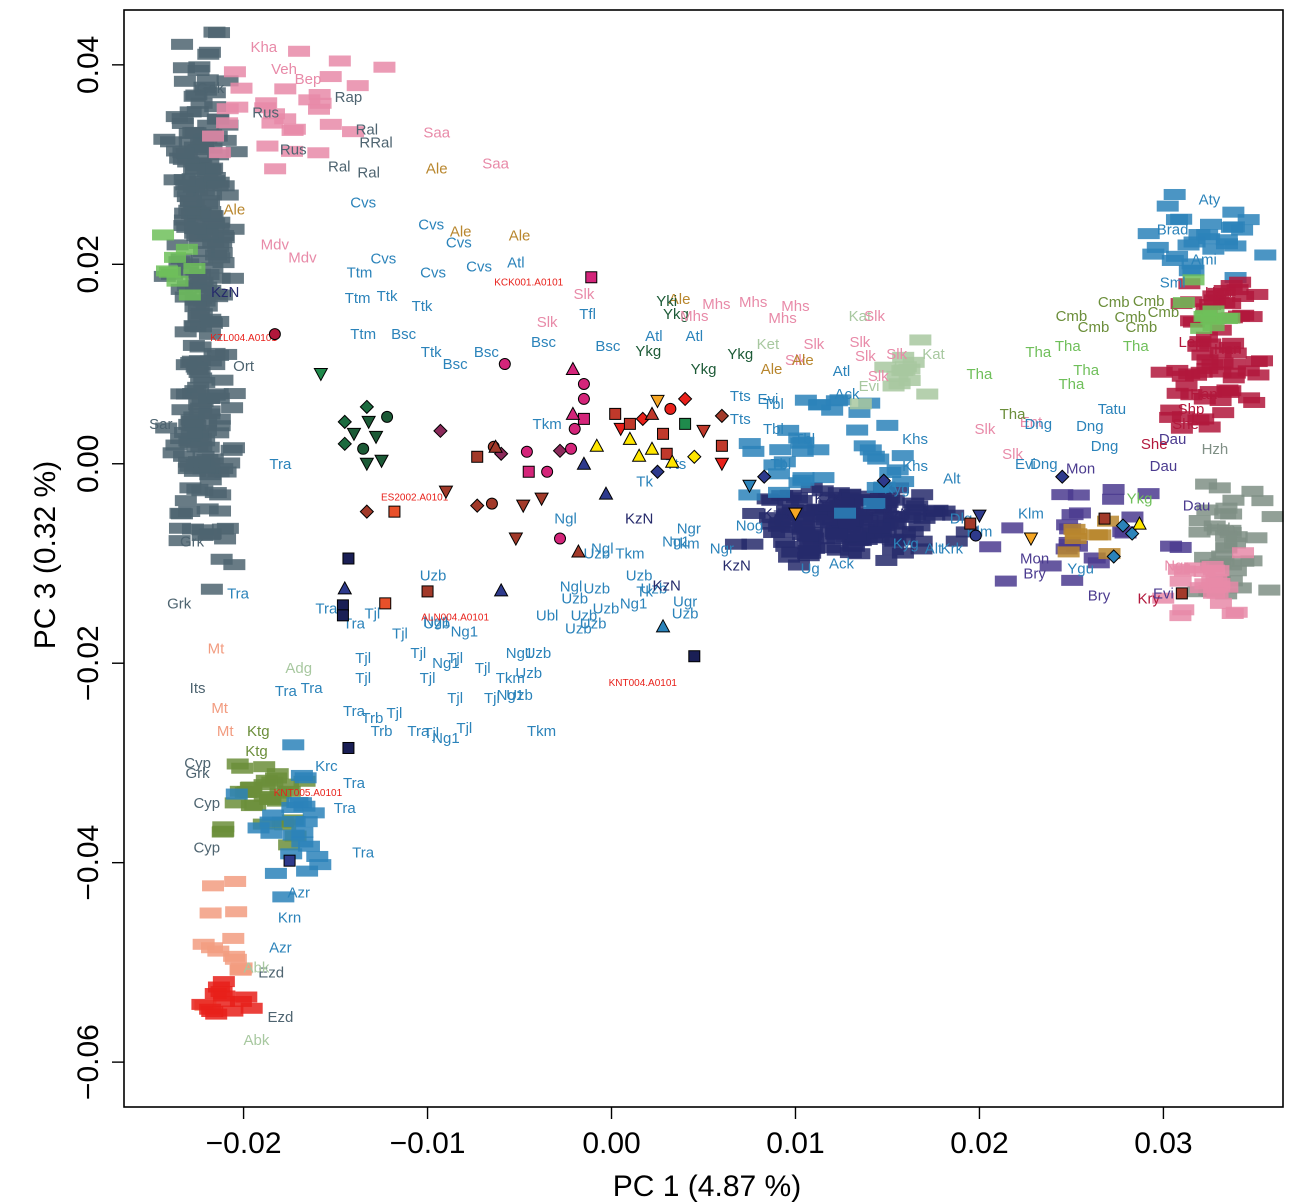 This screenshot has height=1202, width=1308. Describe the element at coordinates (372, 718) in the screenshot. I see `population-label: Trb` at that location.